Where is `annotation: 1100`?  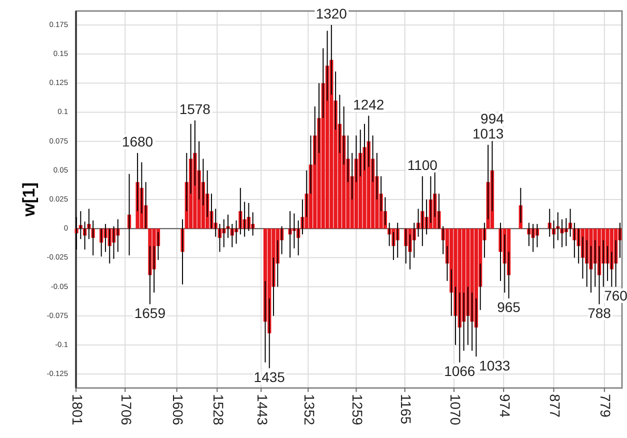
annotation: 1100 is located at coordinates (422, 164).